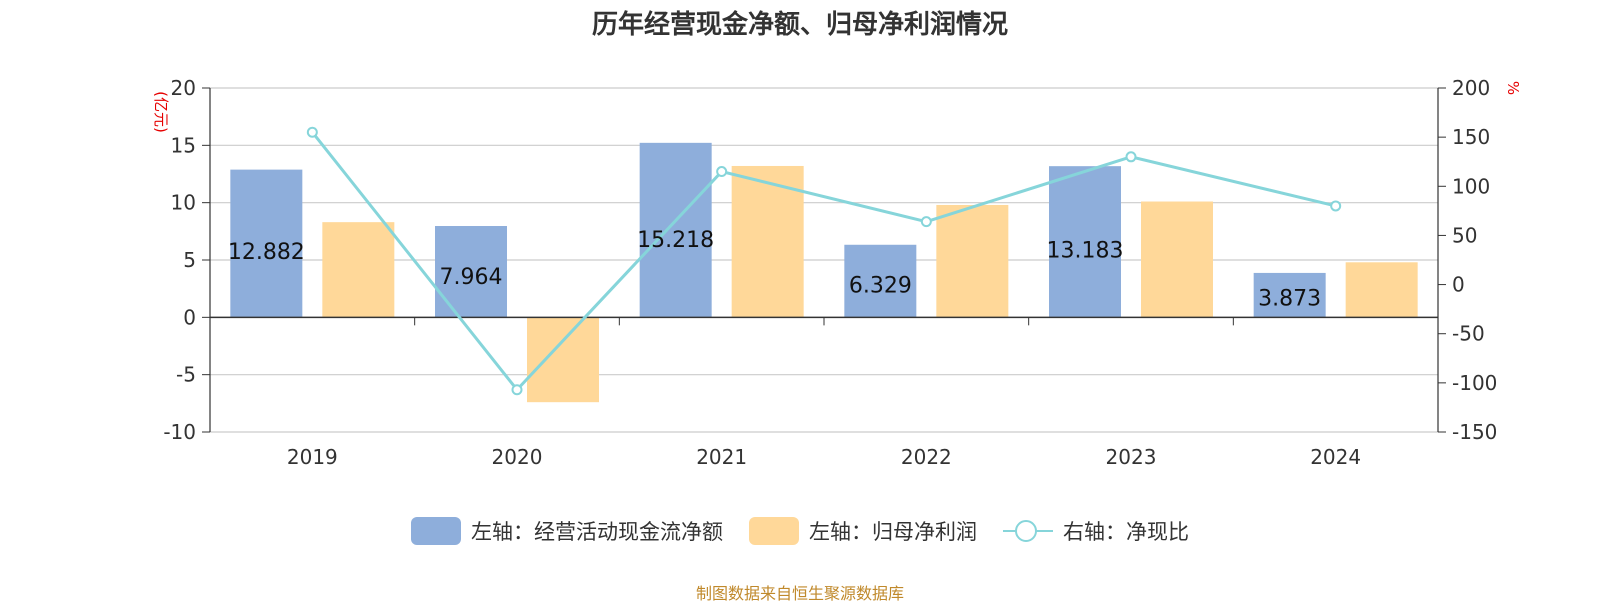 This screenshot has height=604, width=1600. I want to click on right-axis-tick-label: 0, so click(1458, 285).